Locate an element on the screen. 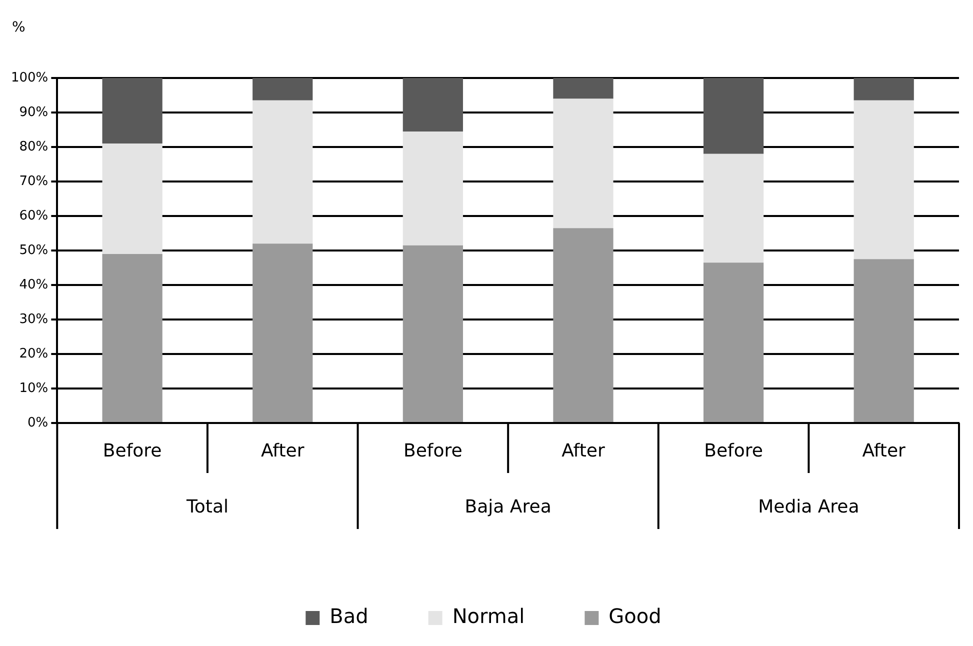 This screenshot has width=973, height=646. y-tick-label: 70% is located at coordinates (33, 181).